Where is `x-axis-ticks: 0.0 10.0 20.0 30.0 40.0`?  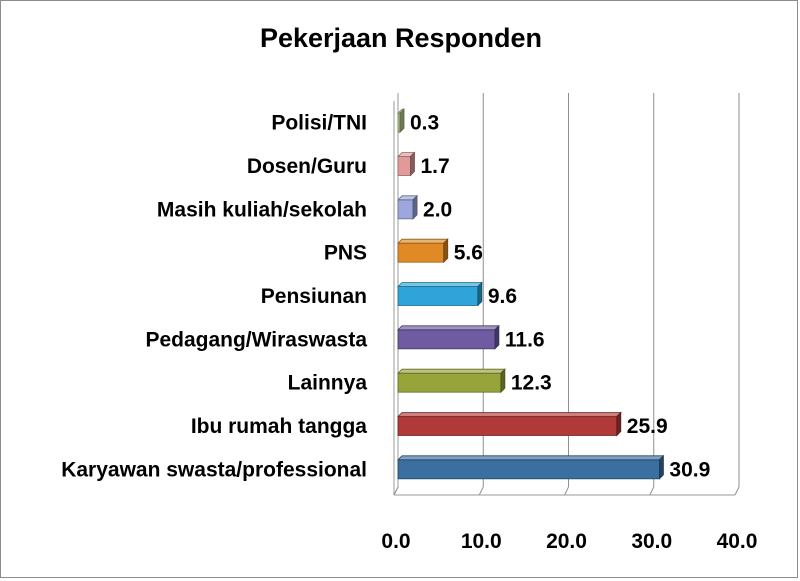
x-axis-ticks: 0.0 10.0 20.0 30.0 40.0 is located at coordinates (569, 541).